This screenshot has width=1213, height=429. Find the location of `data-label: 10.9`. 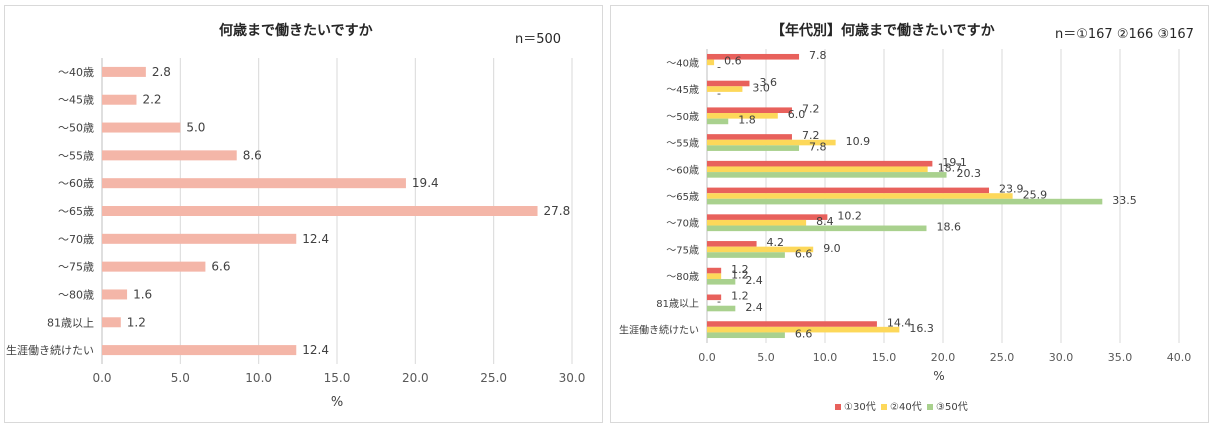

data-label: 10.9 is located at coordinates (858, 141).